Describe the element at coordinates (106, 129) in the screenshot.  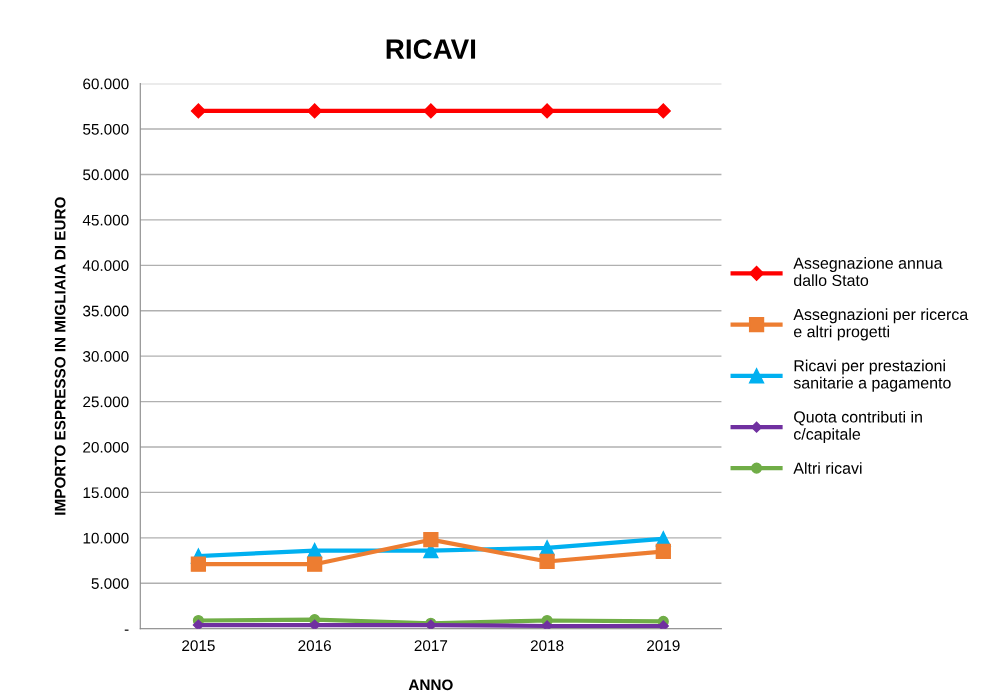
I see `y-tick-label: 55.000` at that location.